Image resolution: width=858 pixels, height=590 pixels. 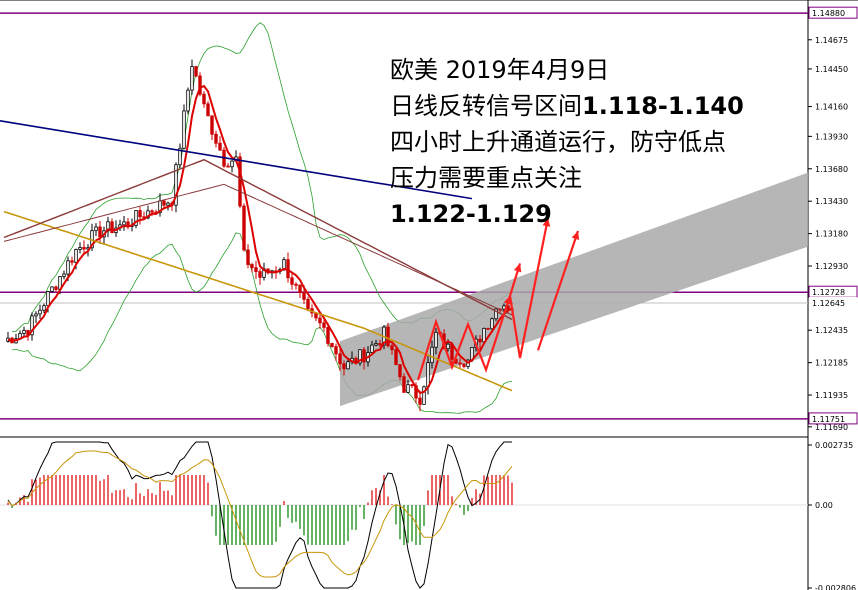 I want to click on arrow-up-3-head, so click(x=575, y=235).